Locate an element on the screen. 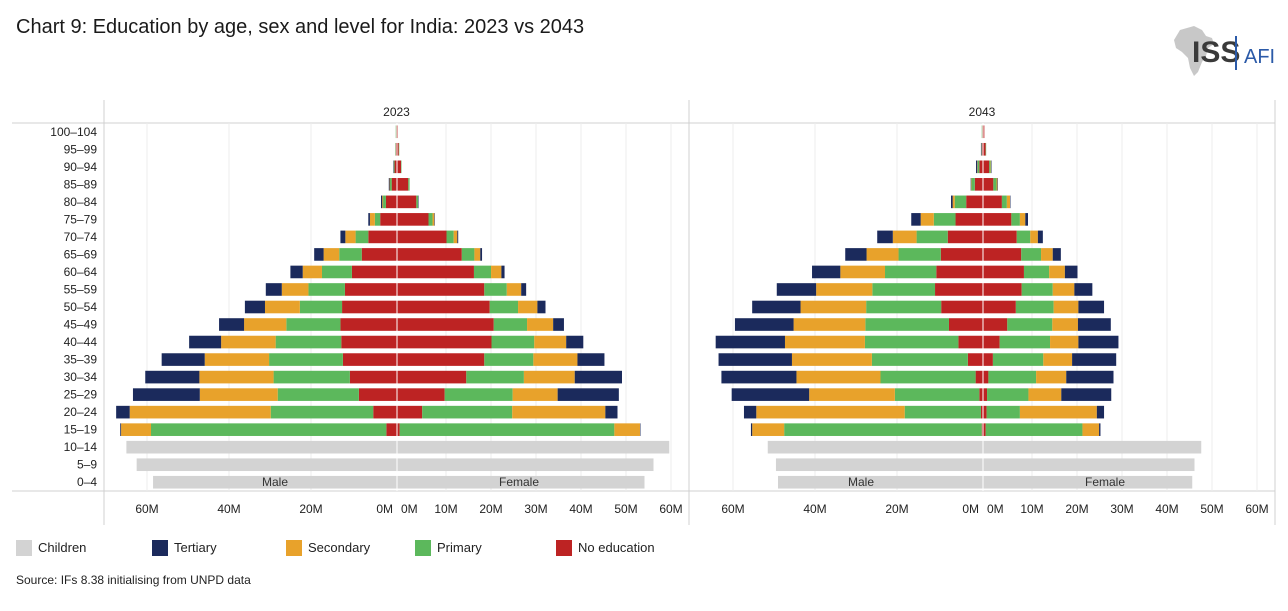  x-tick-label-male: 0M is located at coordinates (384, 509).